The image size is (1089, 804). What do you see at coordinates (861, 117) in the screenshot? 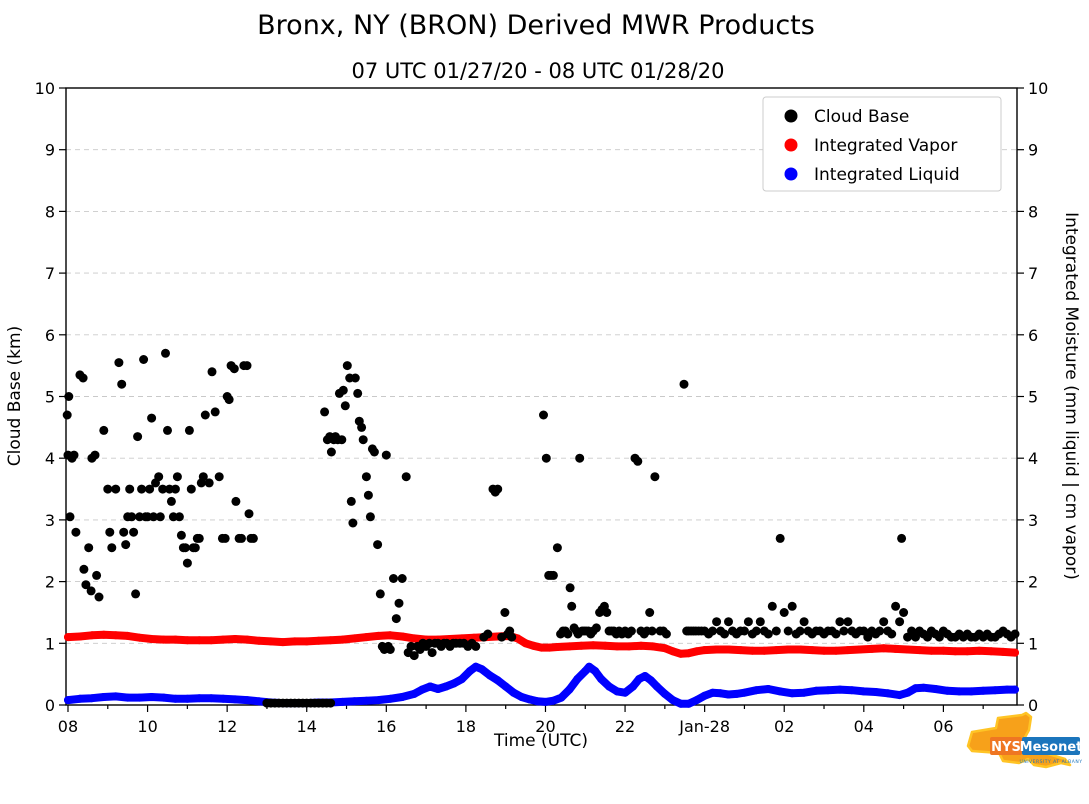
I see `legend-label-cloud-base: Cloud Base` at bounding box center [861, 117].